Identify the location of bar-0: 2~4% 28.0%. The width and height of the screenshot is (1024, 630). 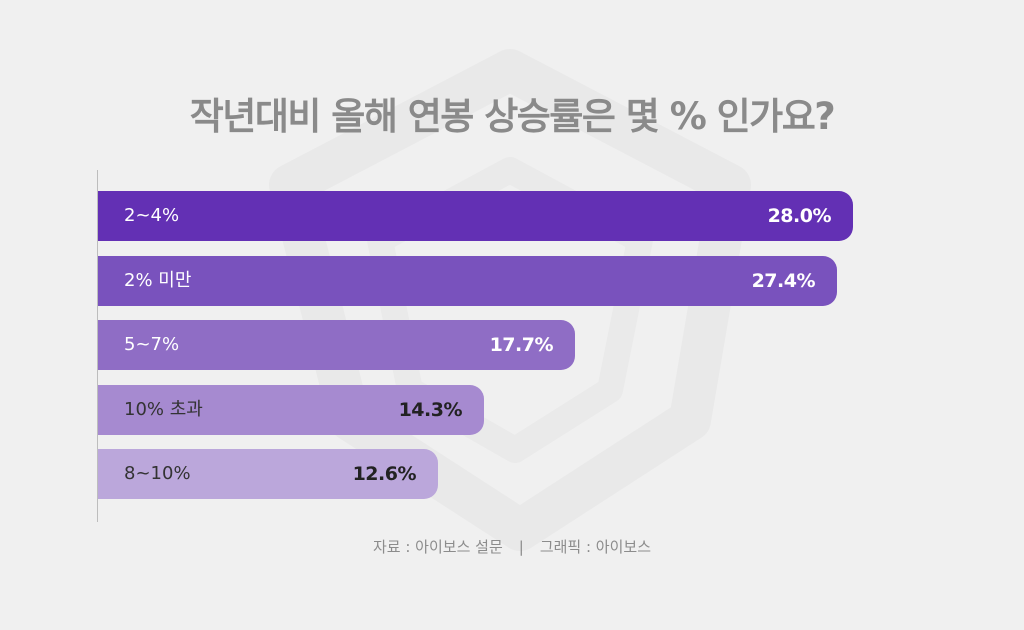
(475, 216).